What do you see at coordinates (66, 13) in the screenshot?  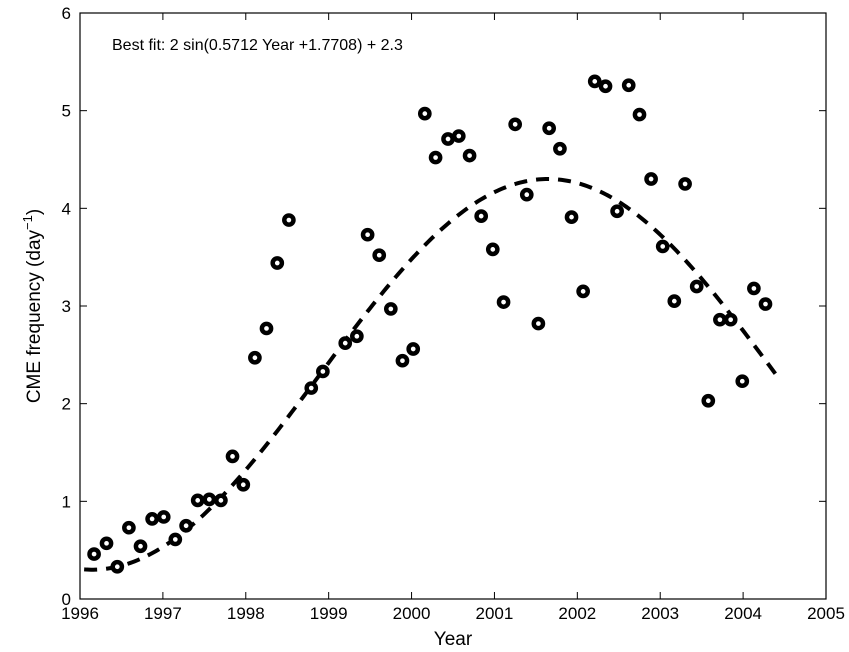 I see `y-tick-label: 6` at bounding box center [66, 13].